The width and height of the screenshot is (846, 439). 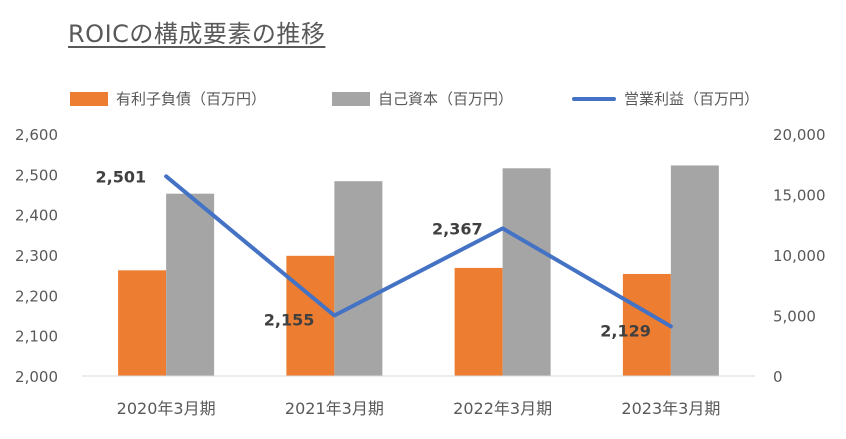 What do you see at coordinates (289, 320) in the screenshot?
I see `data-label-operating-profit: 2,155` at bounding box center [289, 320].